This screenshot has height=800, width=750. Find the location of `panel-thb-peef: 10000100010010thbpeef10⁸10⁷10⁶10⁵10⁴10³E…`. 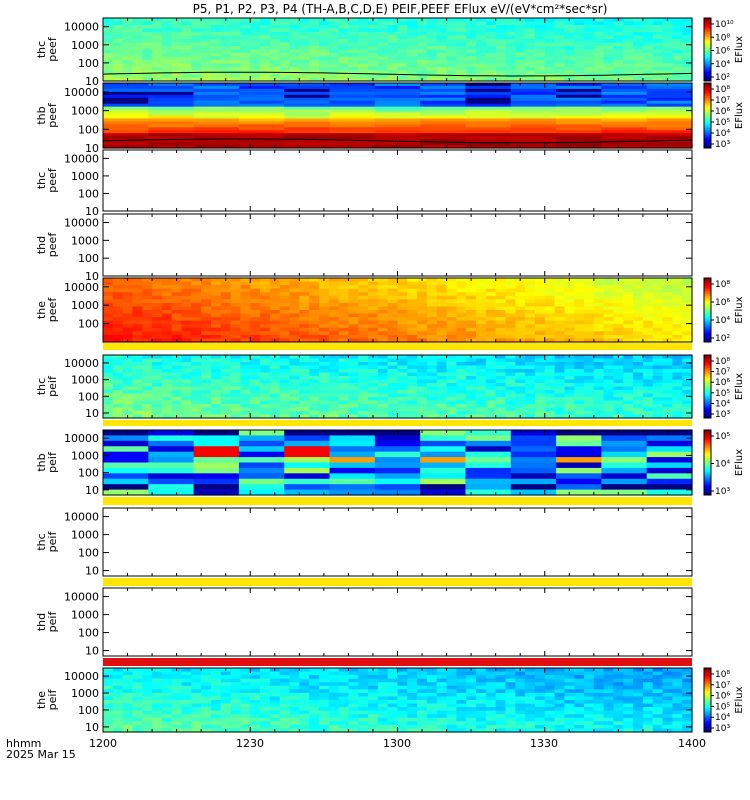

panel-thb-peef: 10000100010010thbpeef10⁸10⁷10⁶10⁵10⁴10³E… is located at coordinates (390, 118).